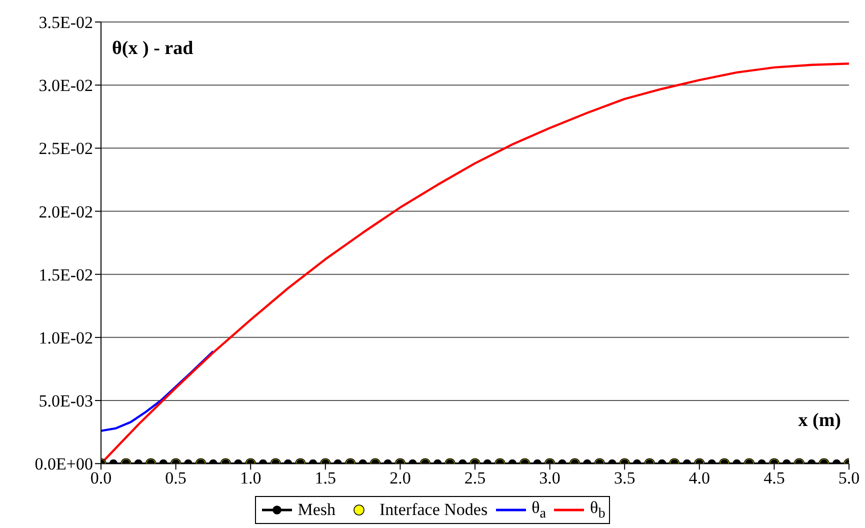  Describe the element at coordinates (434, 510) in the screenshot. I see `legend-label: Interface Nodes` at that location.